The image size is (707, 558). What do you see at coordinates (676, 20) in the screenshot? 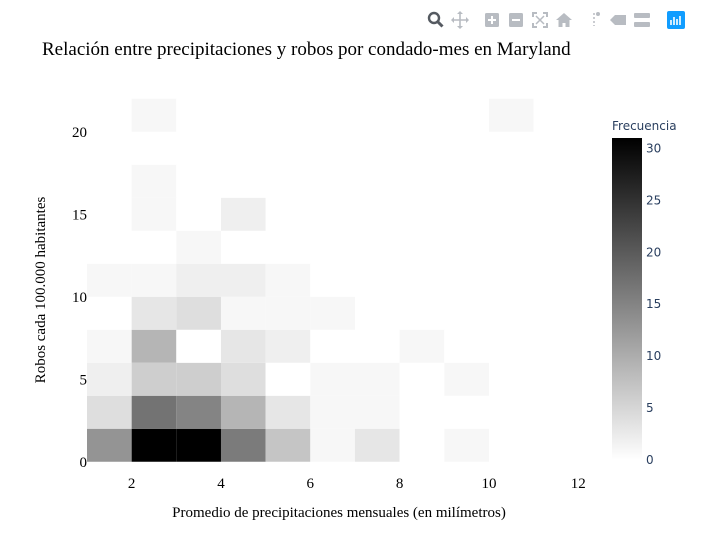
I see `plotly-logo-icon` at bounding box center [676, 20].